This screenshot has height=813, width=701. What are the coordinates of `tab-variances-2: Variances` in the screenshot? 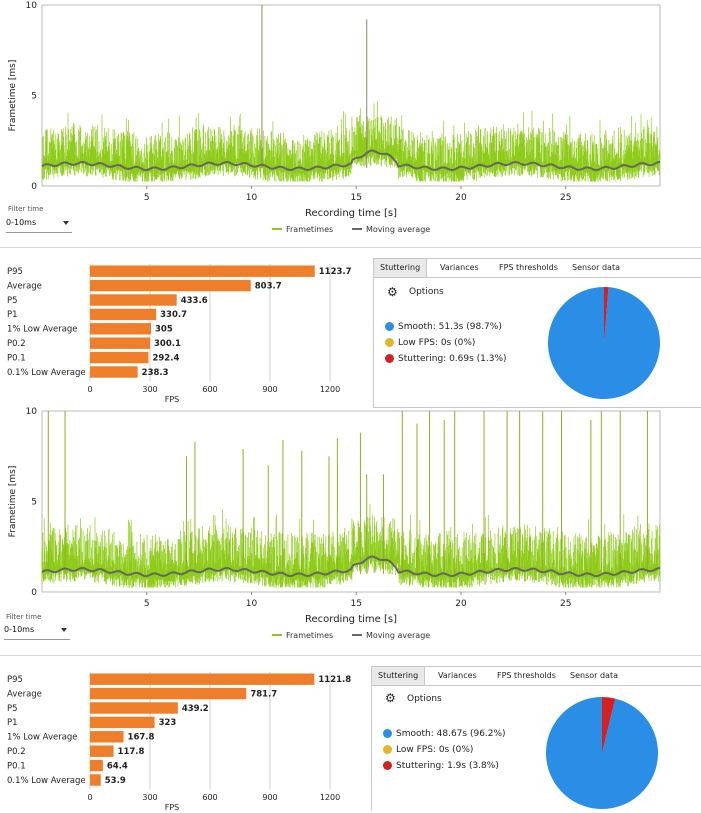 It's located at (457, 675).